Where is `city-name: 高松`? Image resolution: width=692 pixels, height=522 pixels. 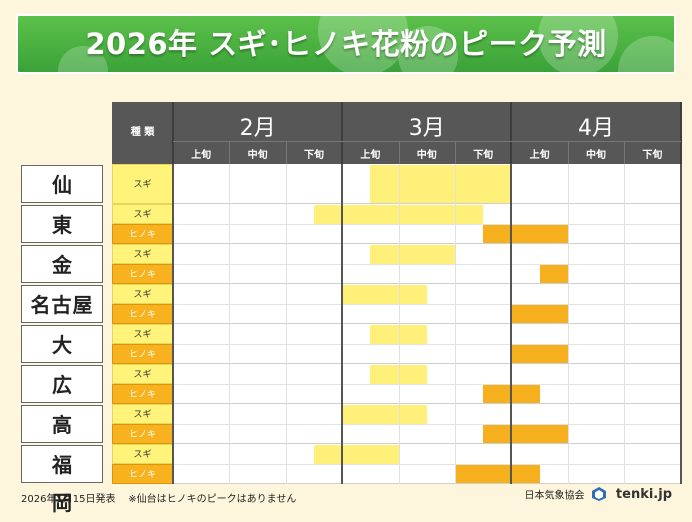 city-name: 高松 is located at coordinates (62, 440).